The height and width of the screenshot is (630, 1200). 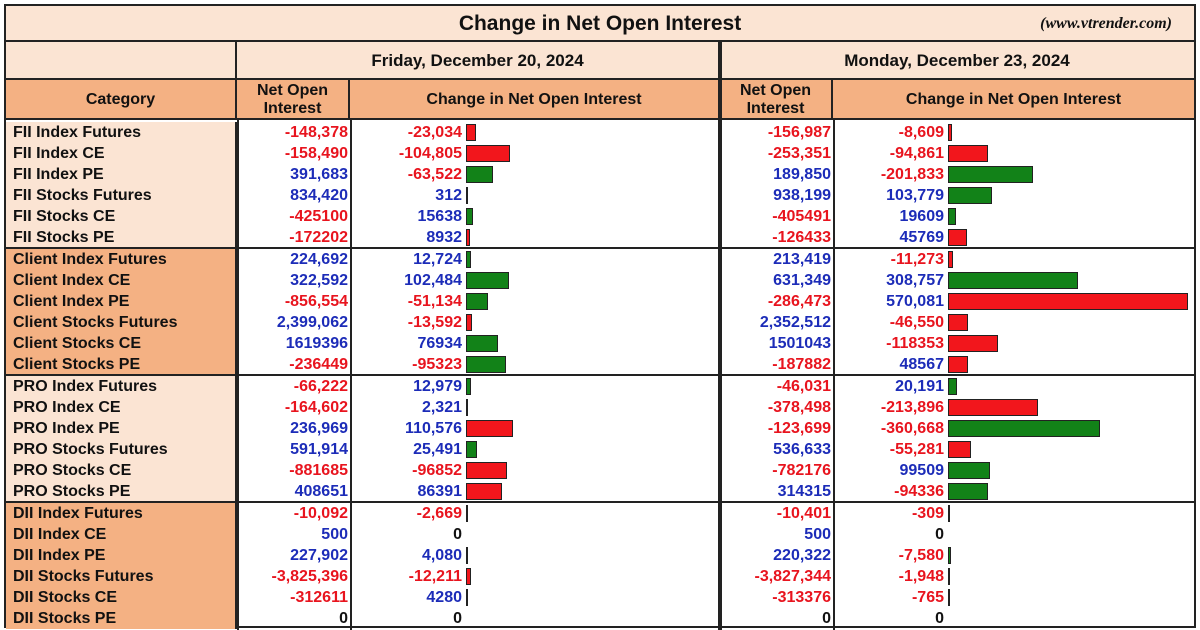 I want to click on group-divider, so click(x=600, y=375).